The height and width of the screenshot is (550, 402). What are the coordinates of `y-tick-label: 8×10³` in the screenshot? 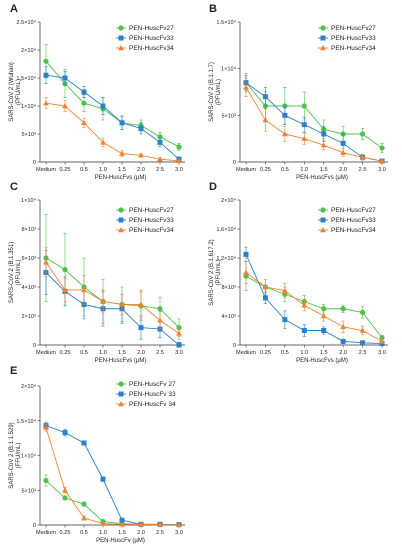 It's located at (29, 230).